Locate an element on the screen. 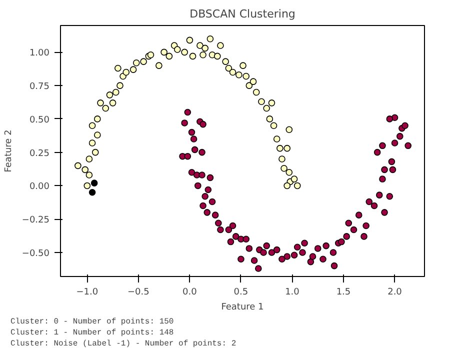  y-tick-label: −0.25 is located at coordinates (36, 221).